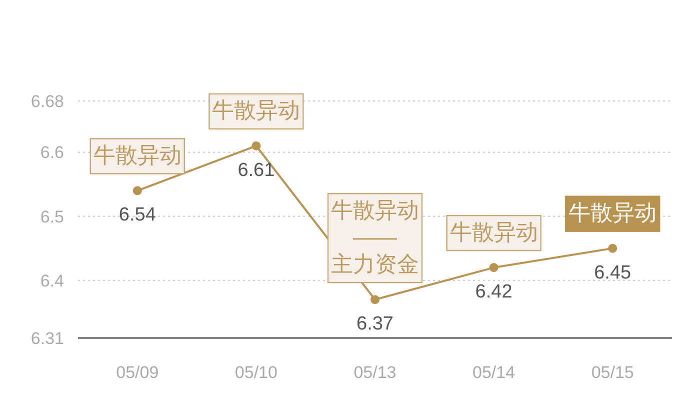 This screenshot has height=400, width=700. What do you see at coordinates (256, 170) in the screenshot?
I see `data-label: 6.61` at bounding box center [256, 170].